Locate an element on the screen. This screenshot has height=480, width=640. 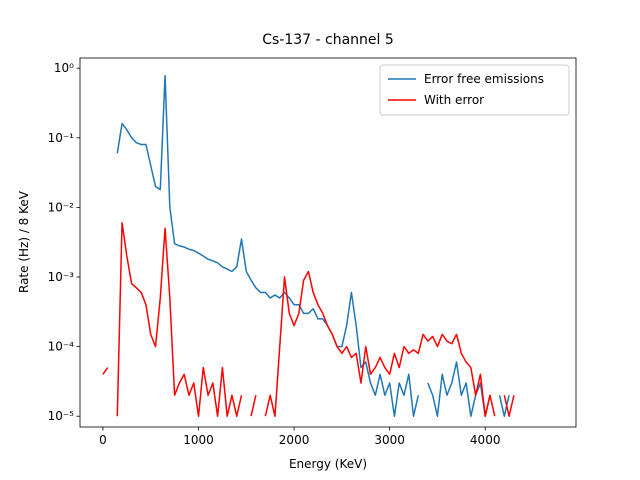
y-tick-label: 10⁻⁵ is located at coordinates (61, 416).